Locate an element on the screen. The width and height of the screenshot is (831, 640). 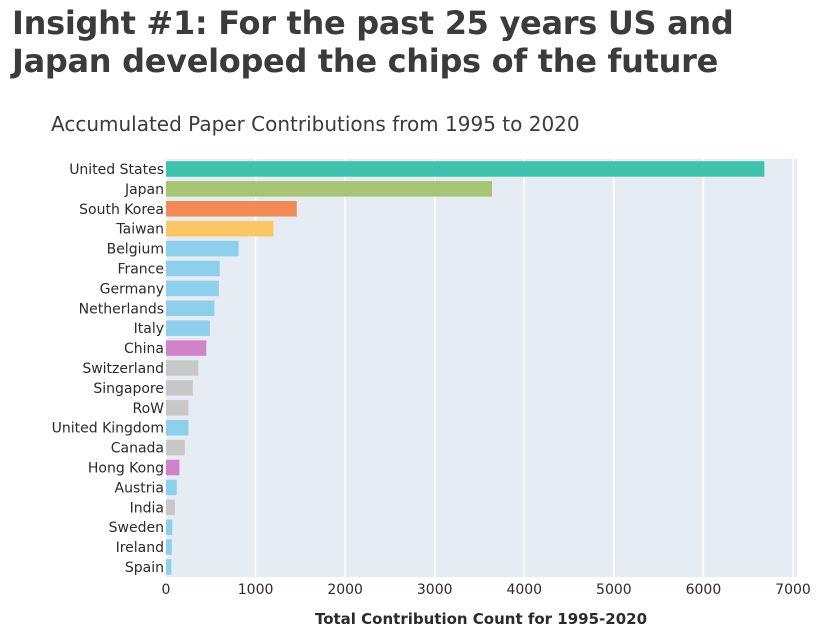
x-tick-labels: 0 1000 2000 3000 4000 5000 6000 7000 is located at coordinates (486, 590).